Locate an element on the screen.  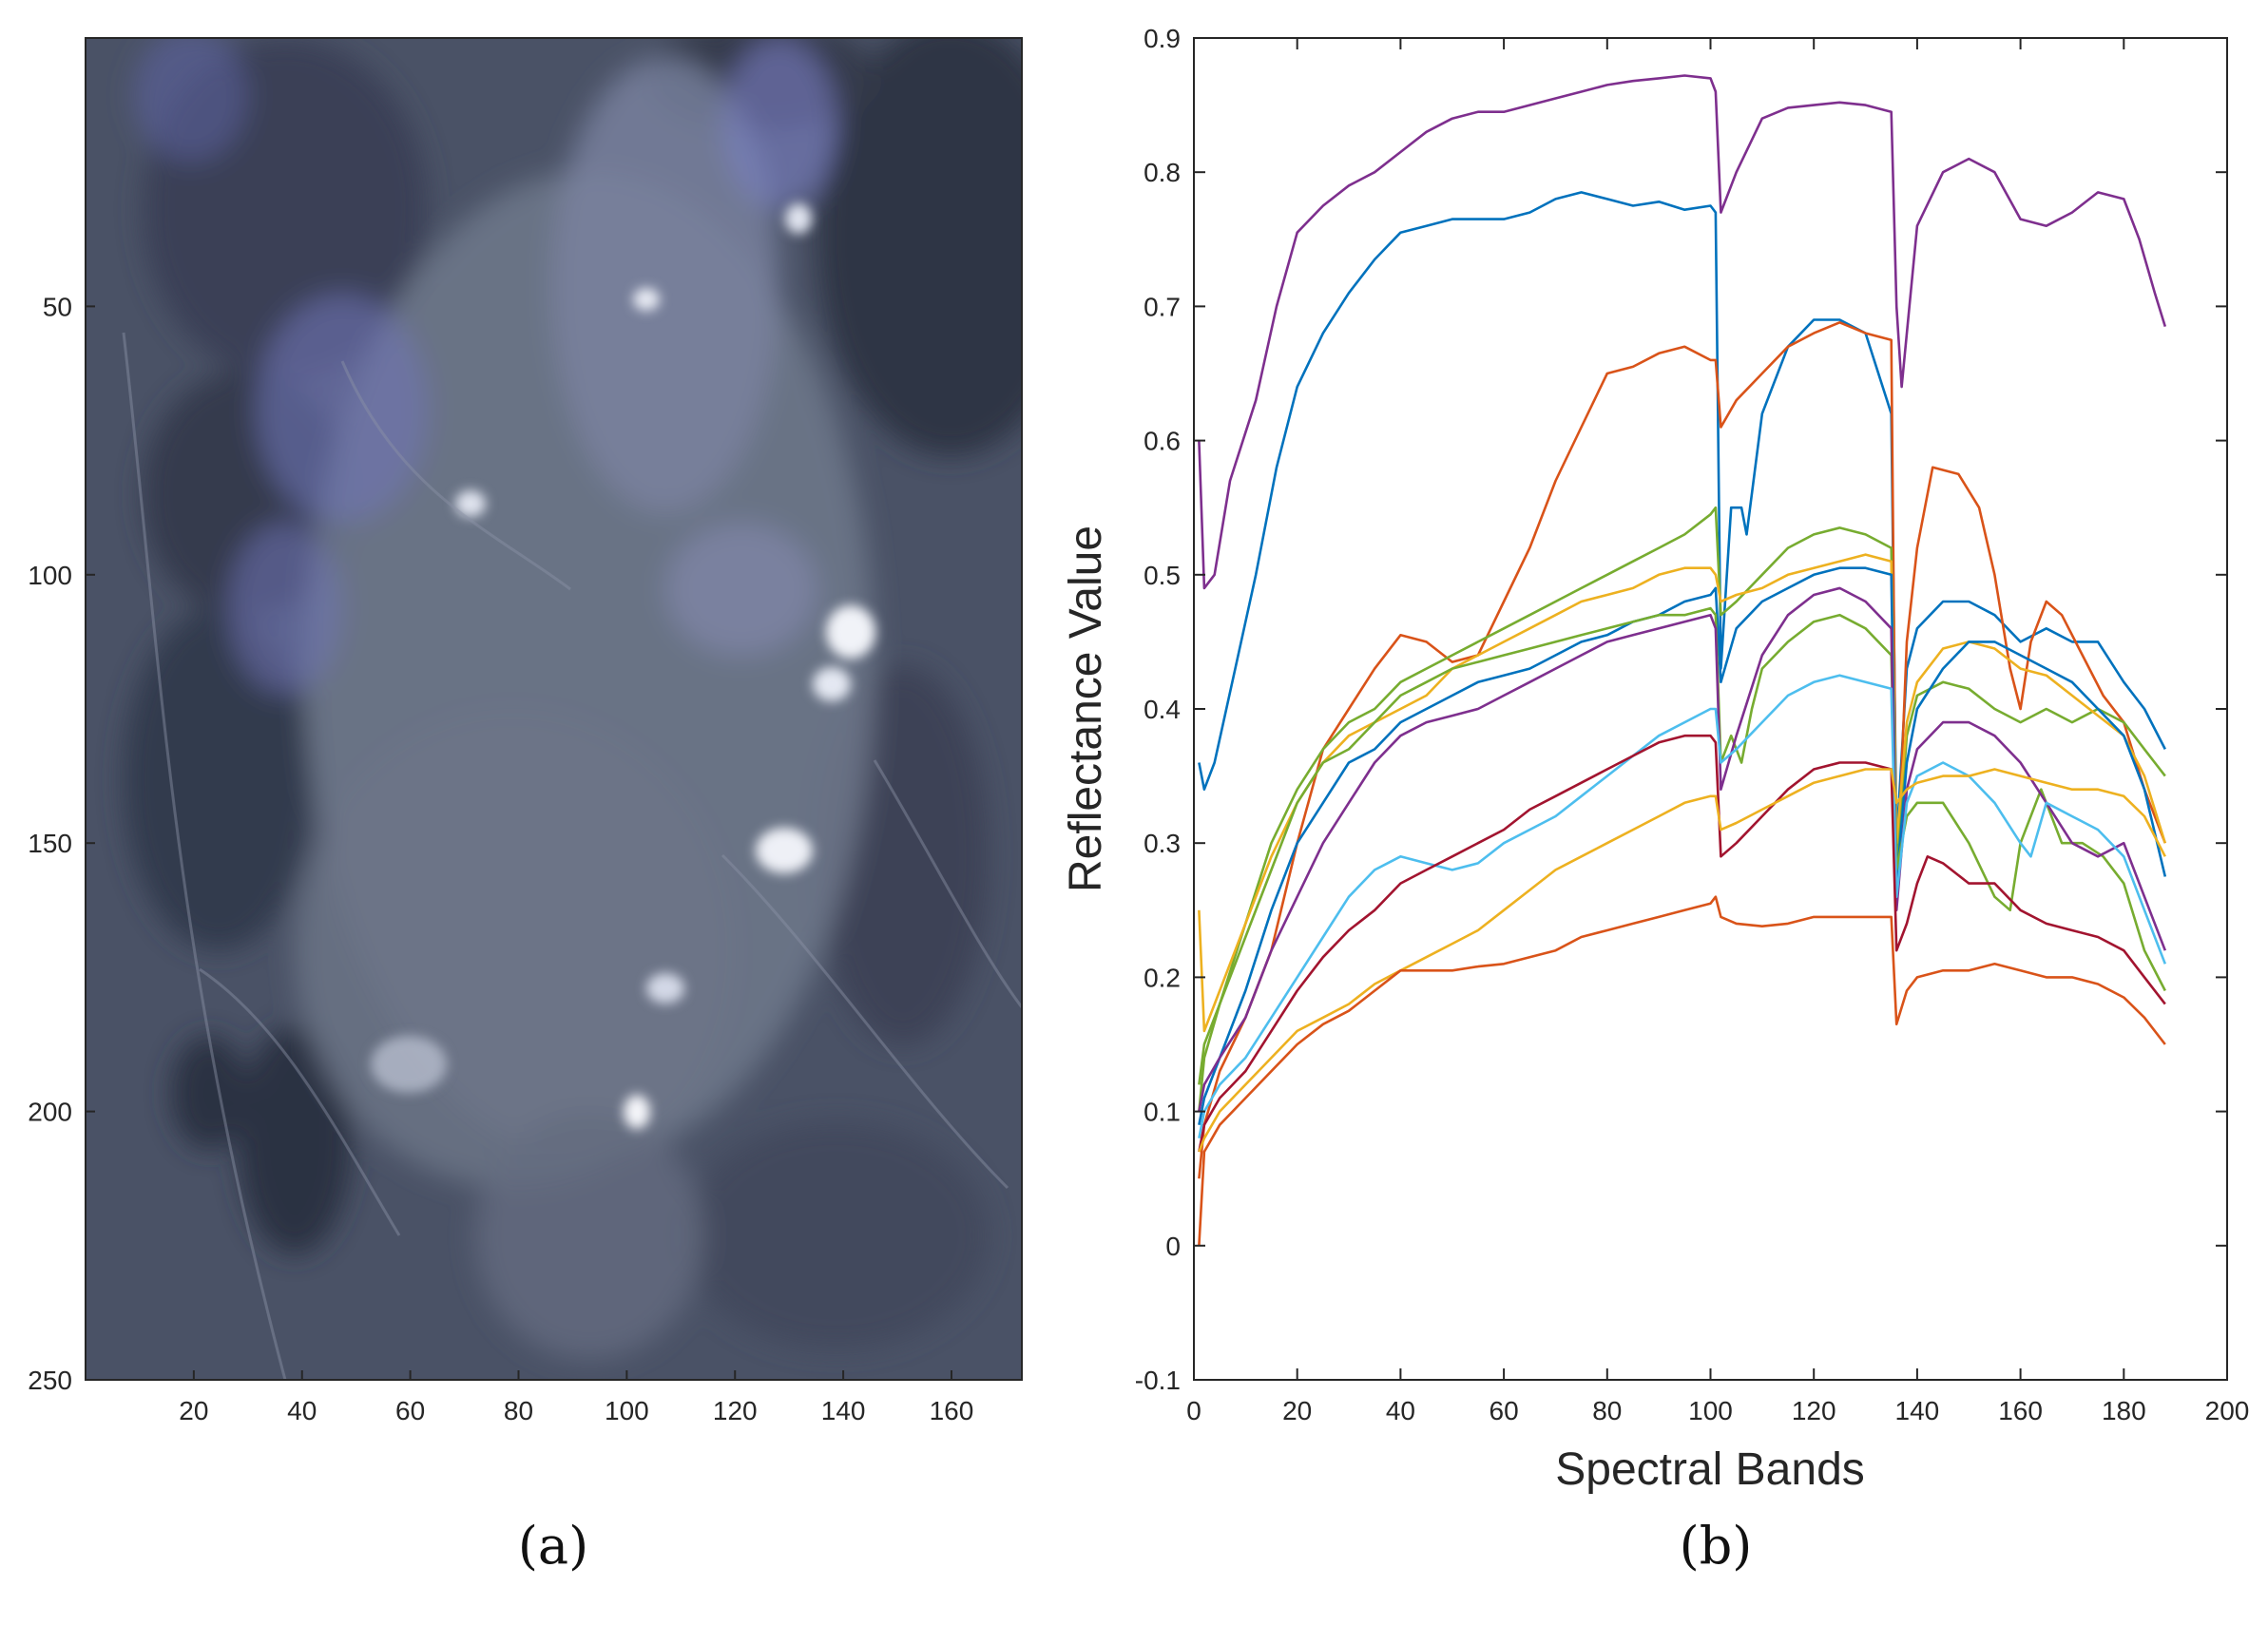
x-tick-label: 140 is located at coordinates (1917, 1411).